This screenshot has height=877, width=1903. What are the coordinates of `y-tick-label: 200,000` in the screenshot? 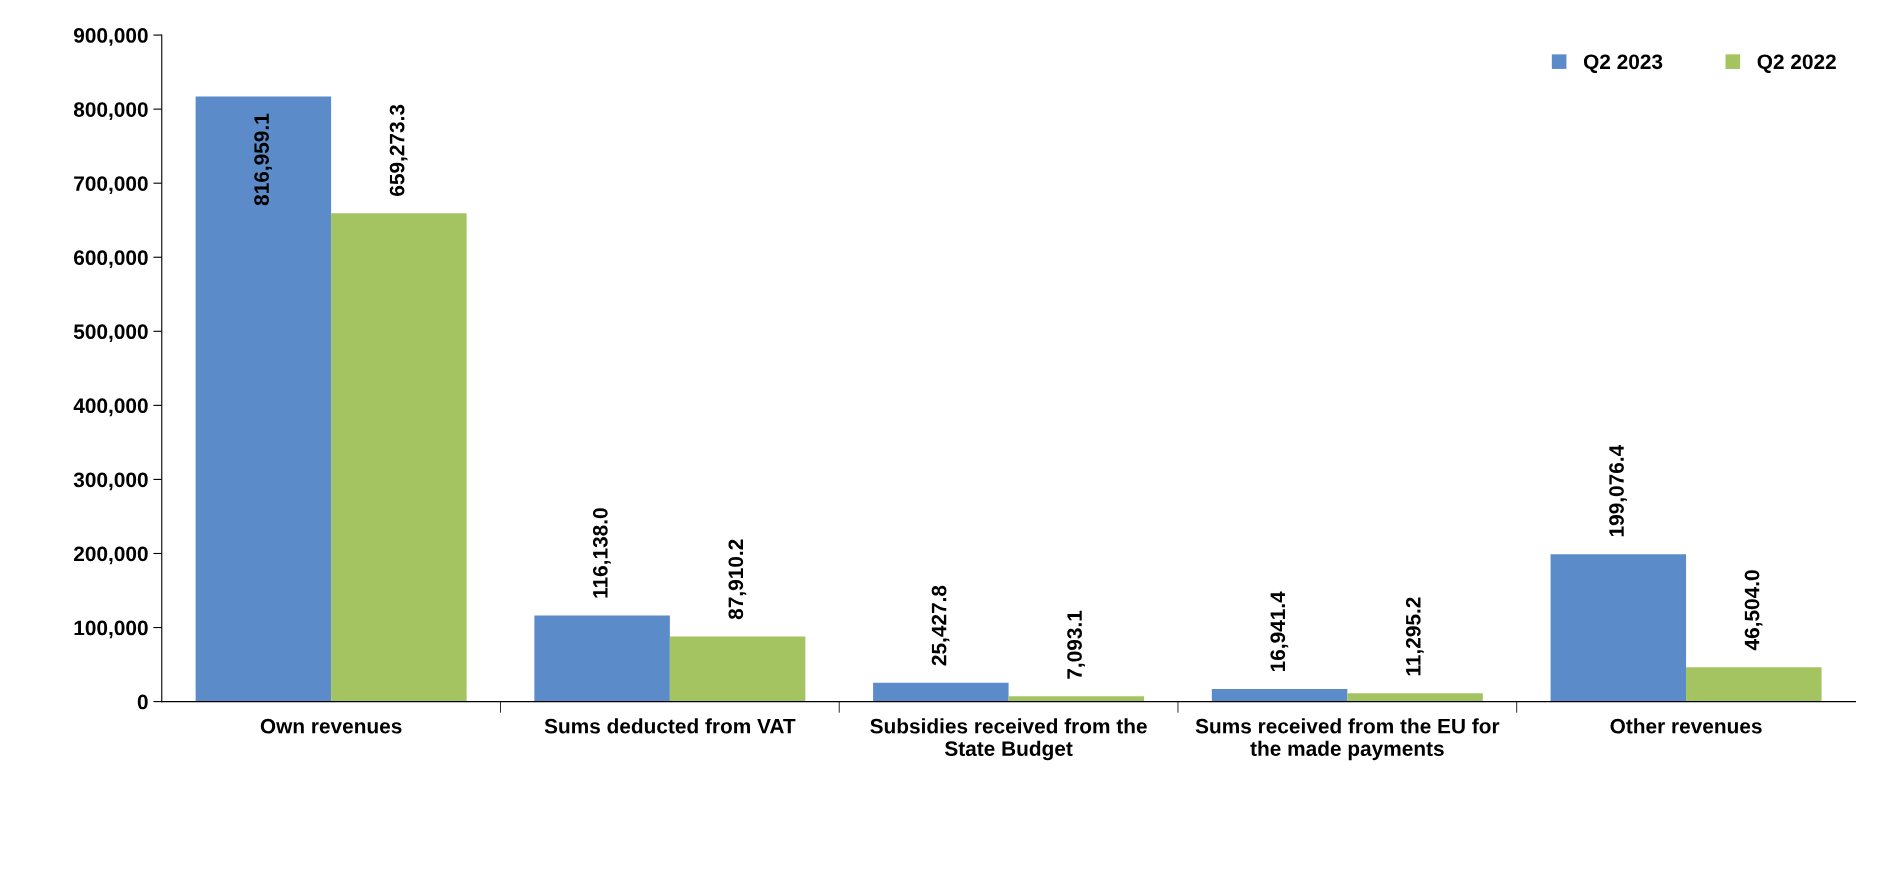 It's located at (110, 555).